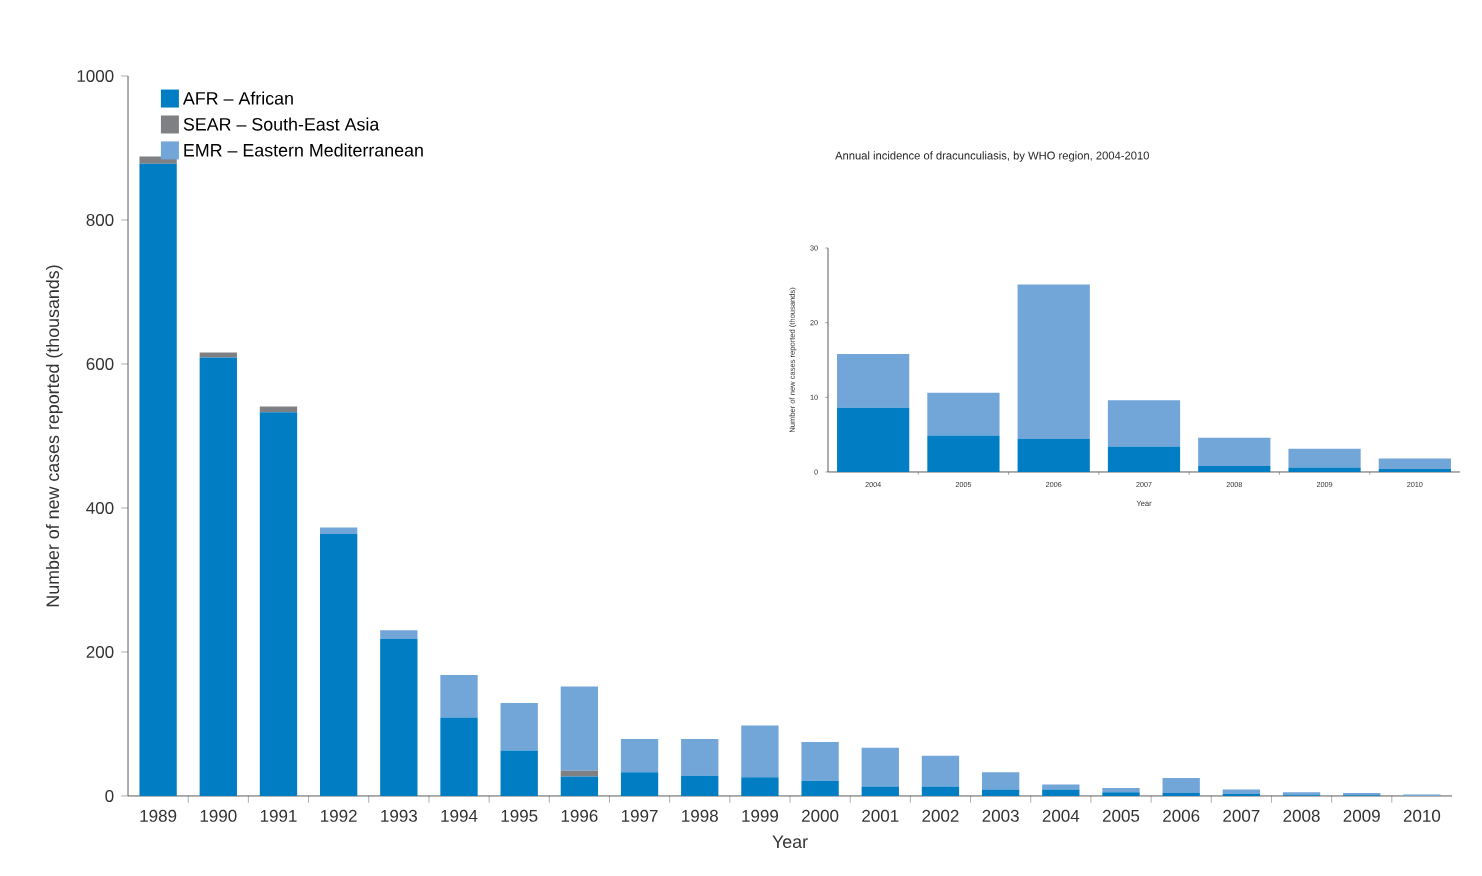 The width and height of the screenshot is (1482, 876). I want to click on x-tick-label: 2007, so click(1241, 815).